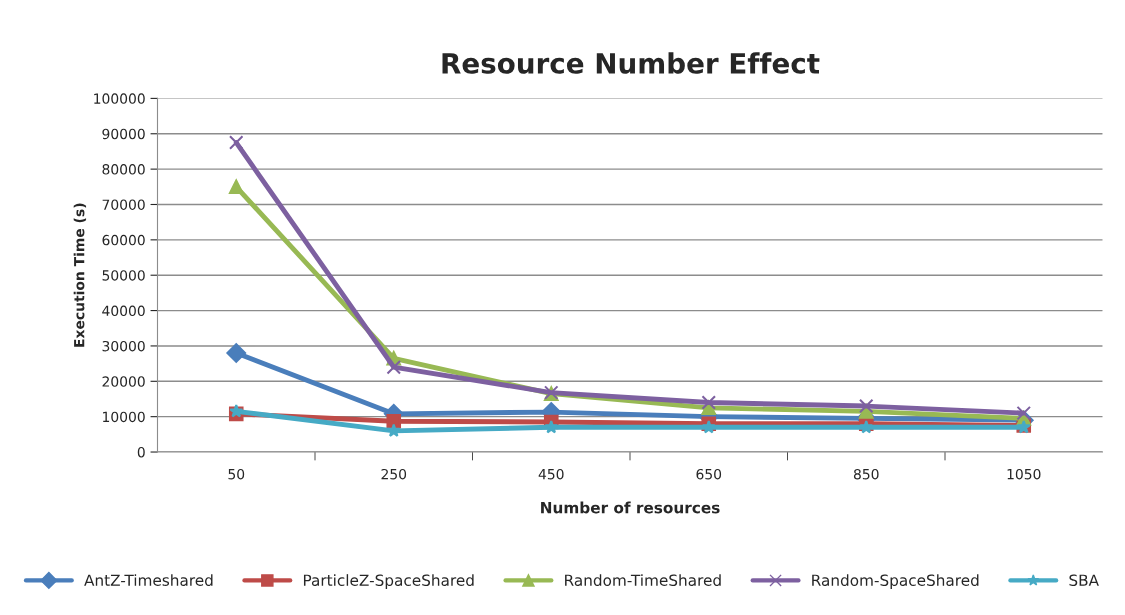 This screenshot has width=1125, height=615. What do you see at coordinates (148, 580) in the screenshot?
I see `legend-label: AntZ-Timeshared` at bounding box center [148, 580].